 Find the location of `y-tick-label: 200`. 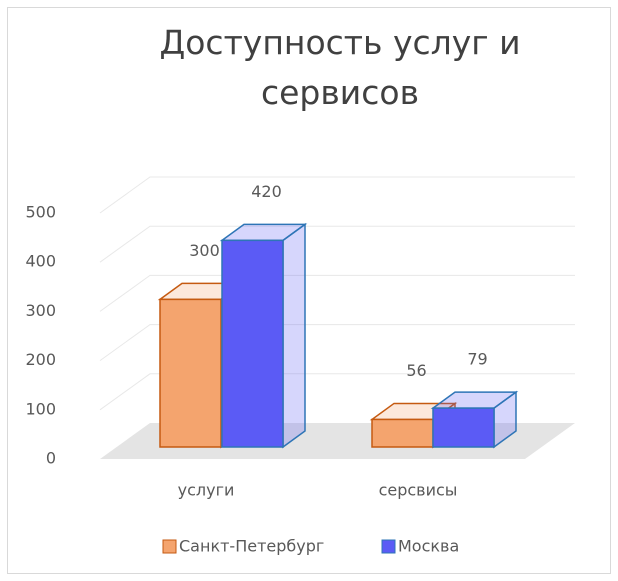

y-tick-label: 200 is located at coordinates (40, 359).